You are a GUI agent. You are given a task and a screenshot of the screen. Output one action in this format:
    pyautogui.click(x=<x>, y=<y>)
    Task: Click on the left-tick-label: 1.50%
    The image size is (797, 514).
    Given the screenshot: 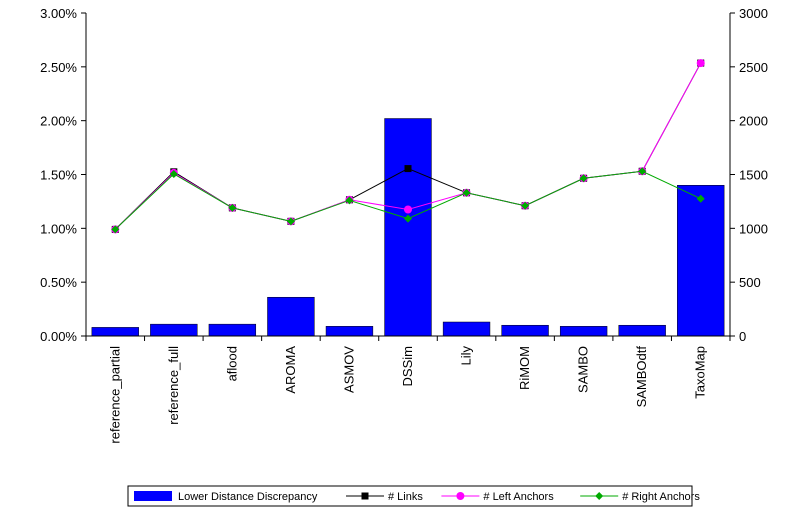 What is the action you would take?
    pyautogui.click(x=58, y=175)
    